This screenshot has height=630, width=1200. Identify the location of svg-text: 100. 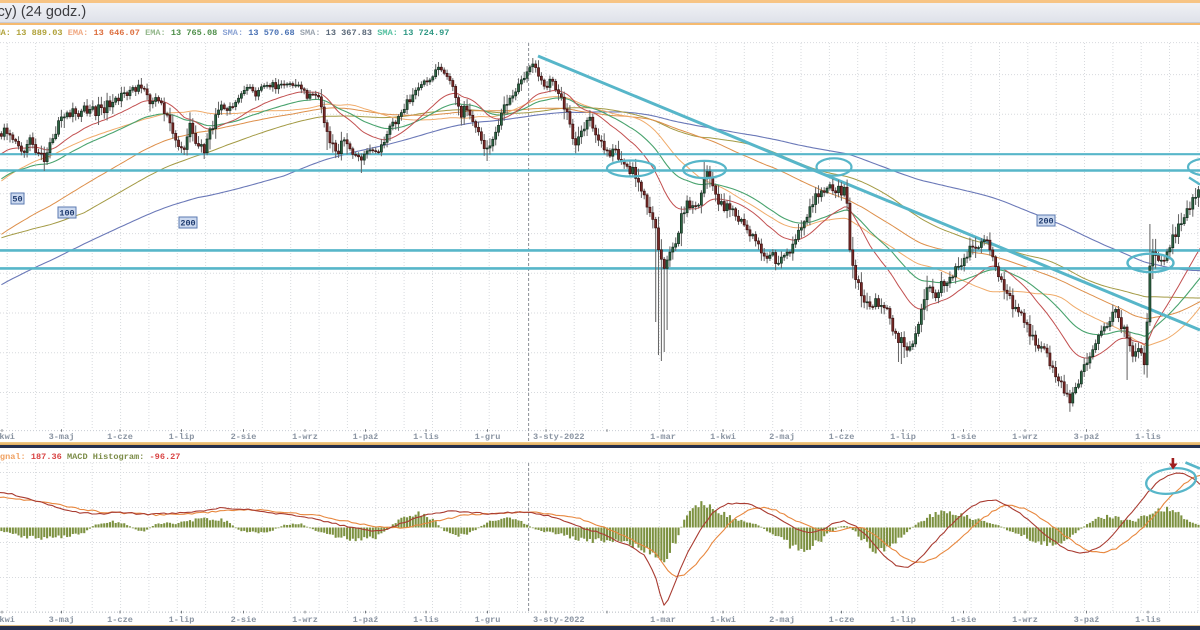
(66, 214).